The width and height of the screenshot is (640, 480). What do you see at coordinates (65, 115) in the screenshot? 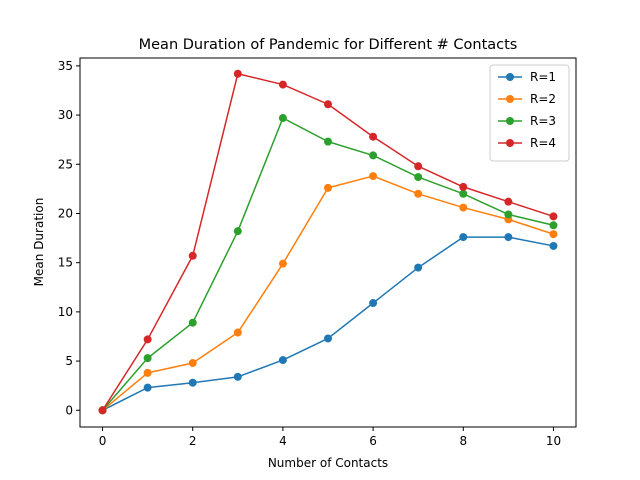
I see `y-tick-label: 30` at bounding box center [65, 115].